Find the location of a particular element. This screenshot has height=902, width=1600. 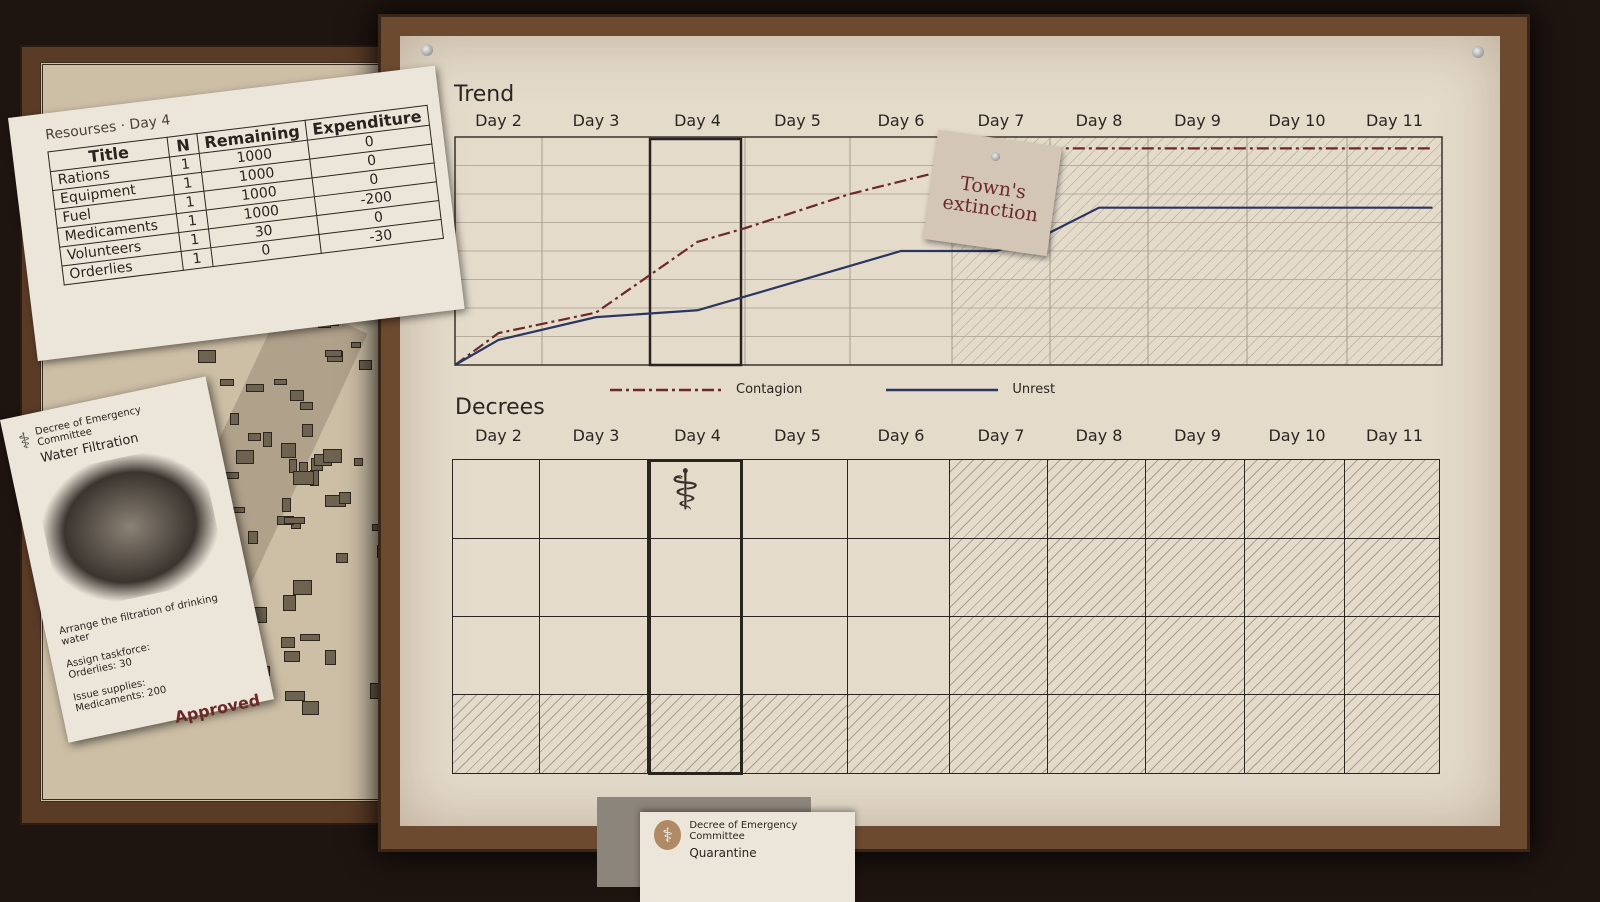

pin-icon is located at coordinates (996, 156).